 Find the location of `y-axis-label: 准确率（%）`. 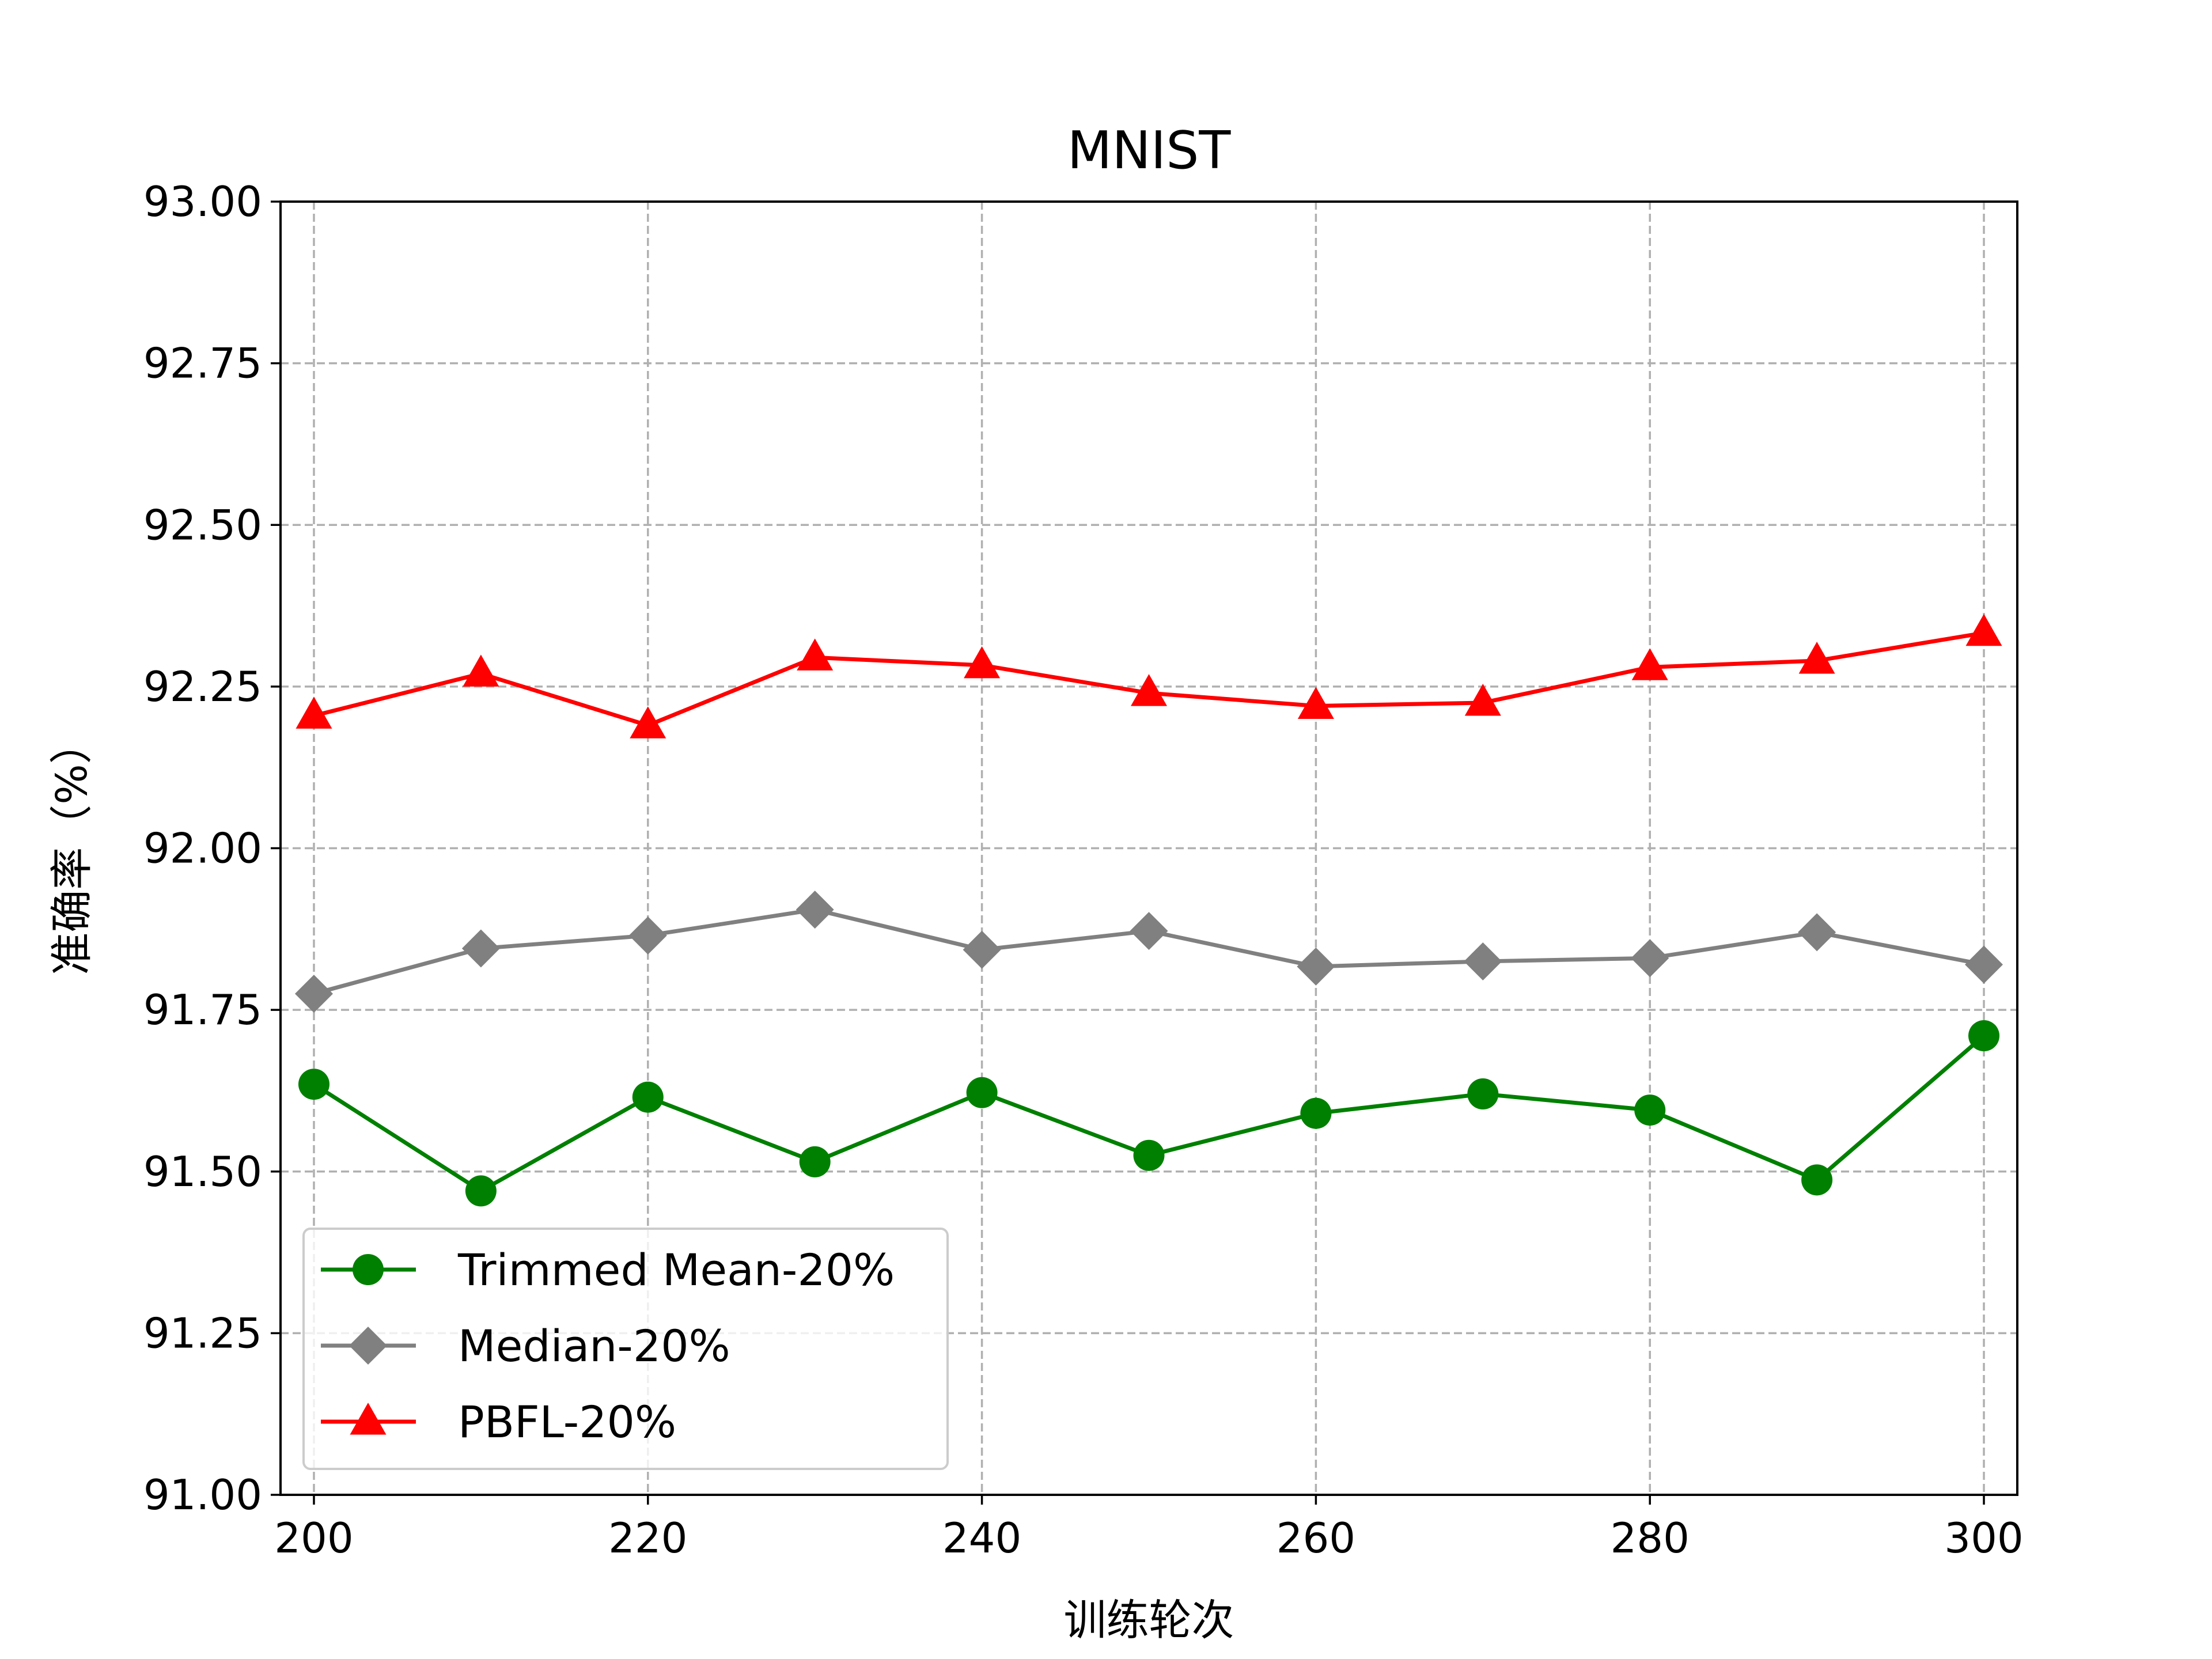

y-axis-label: 准确率（%） is located at coordinates (72, 848).